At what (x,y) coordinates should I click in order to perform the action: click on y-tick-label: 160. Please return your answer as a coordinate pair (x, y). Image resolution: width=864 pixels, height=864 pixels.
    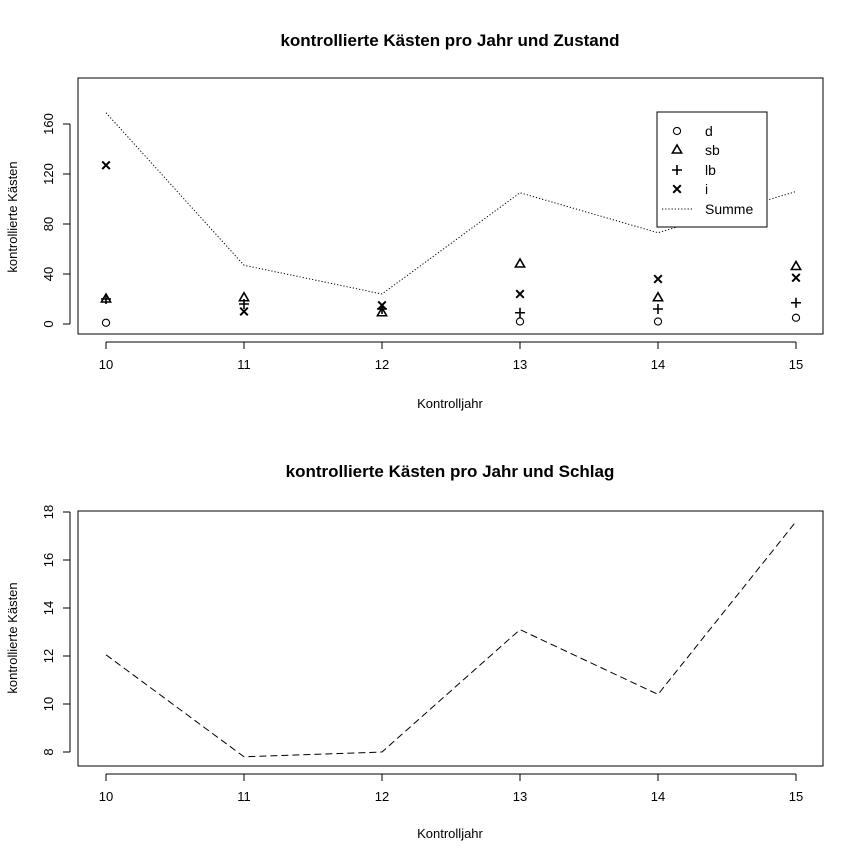
    Looking at the image, I should click on (48, 124).